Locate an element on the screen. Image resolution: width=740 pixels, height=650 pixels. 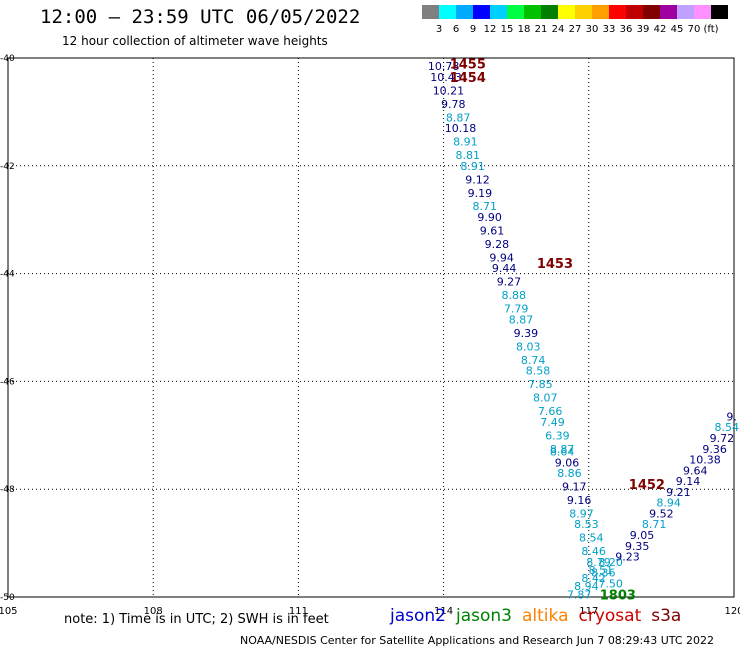
wave-height-reading: 7.49 is located at coordinates (552, 422).